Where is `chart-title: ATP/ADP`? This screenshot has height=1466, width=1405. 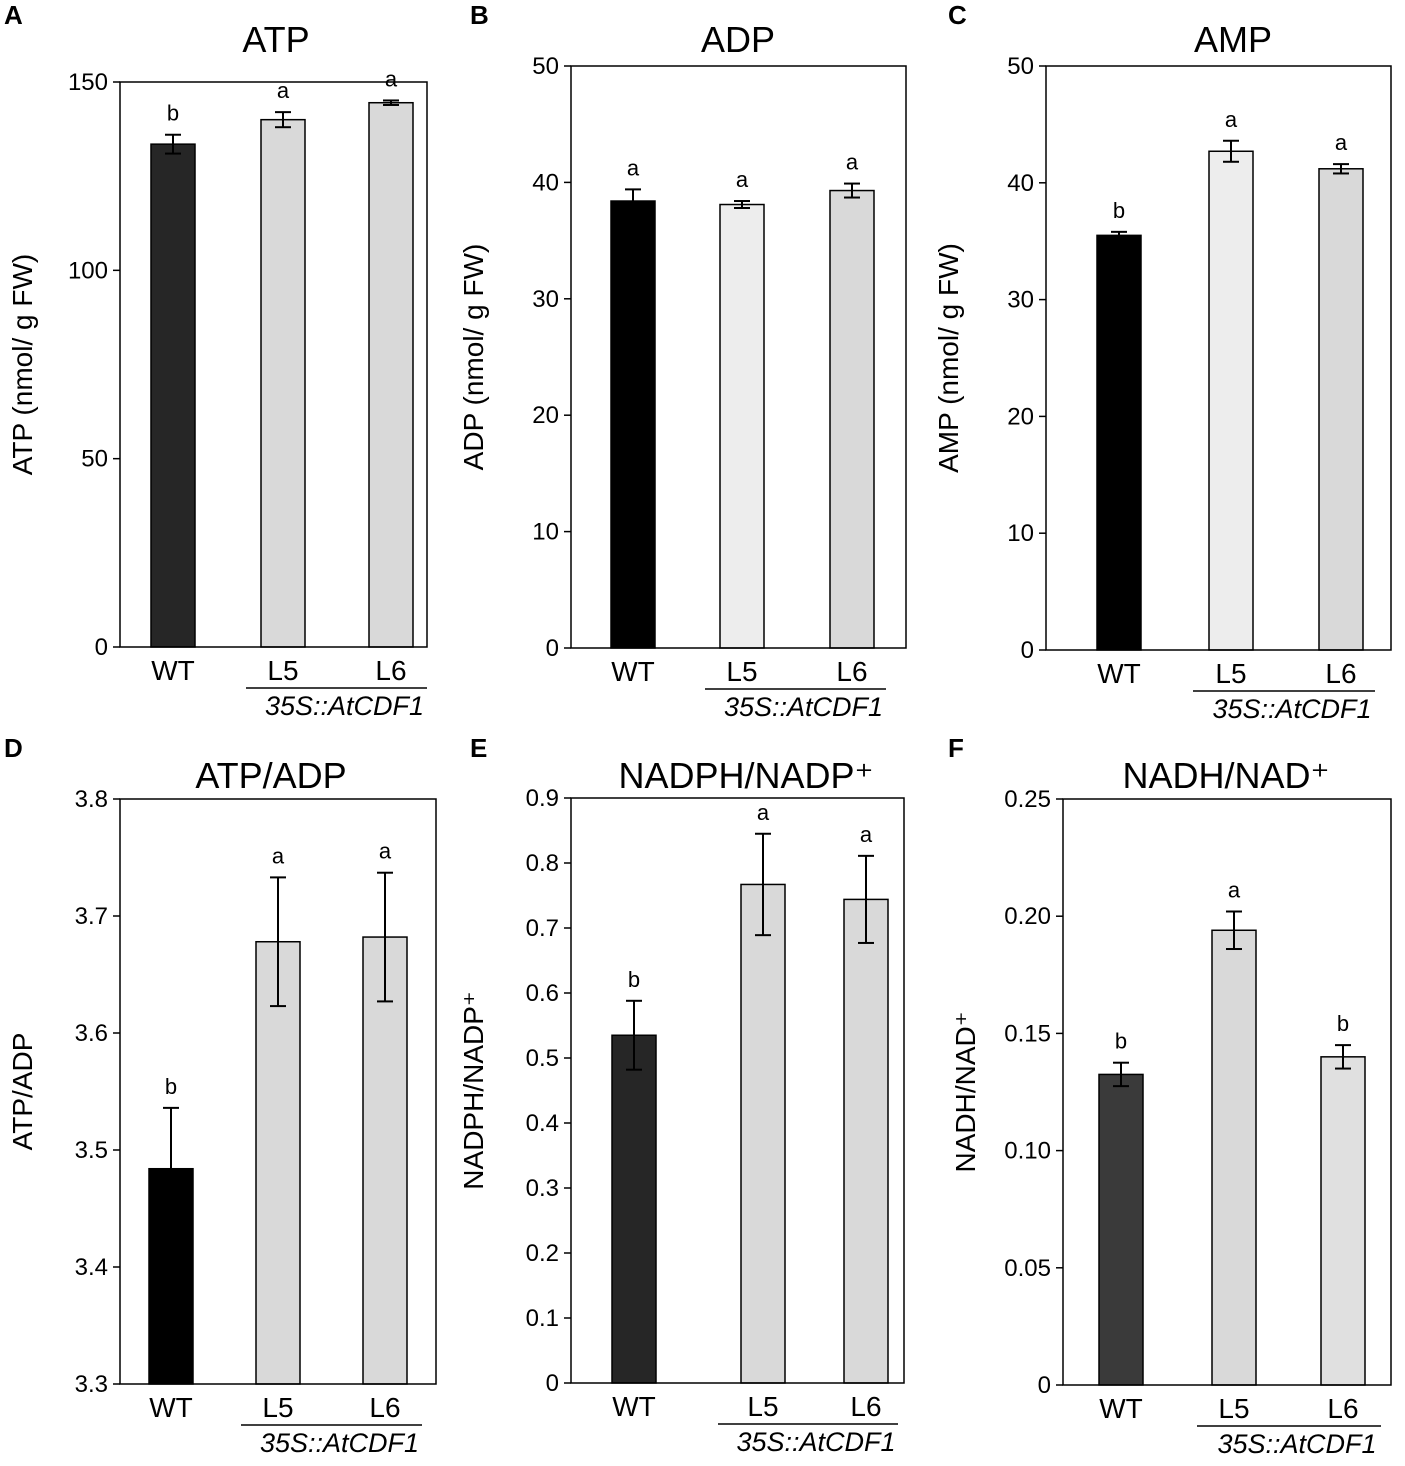
chart-title: ATP/ADP is located at coordinates (270, 775).